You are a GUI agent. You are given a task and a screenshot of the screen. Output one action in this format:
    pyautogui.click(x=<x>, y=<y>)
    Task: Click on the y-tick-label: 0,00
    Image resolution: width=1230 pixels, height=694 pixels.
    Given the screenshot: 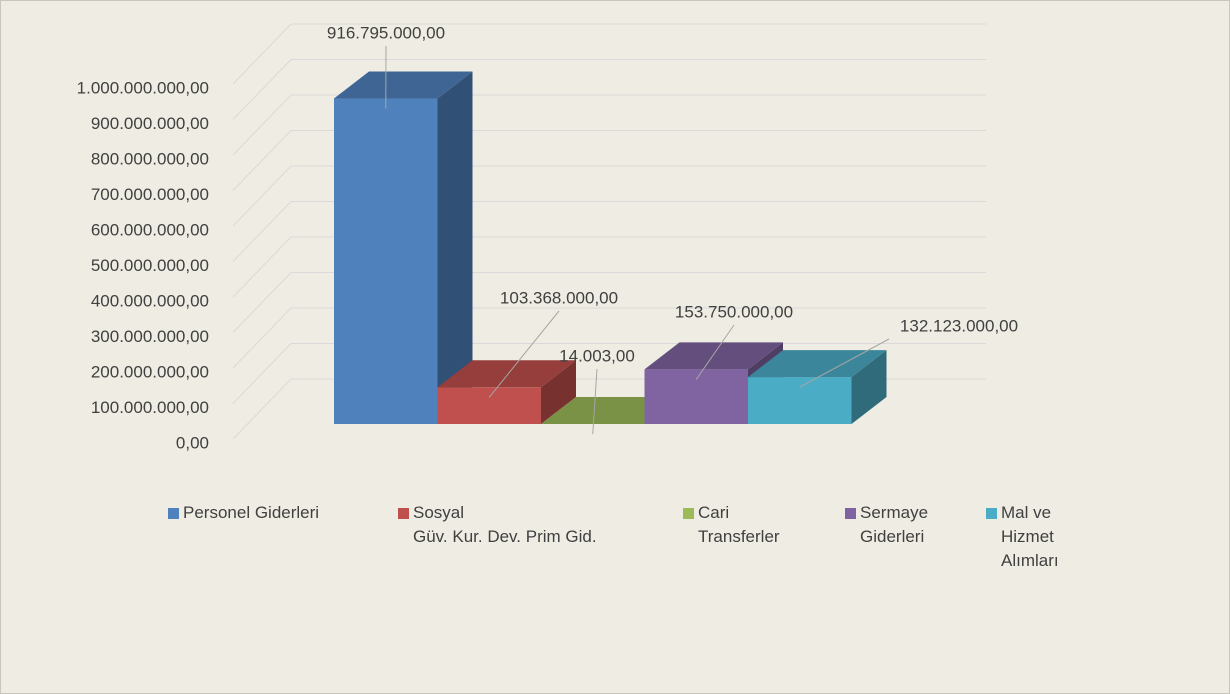 What is the action you would take?
    pyautogui.click(x=192, y=442)
    